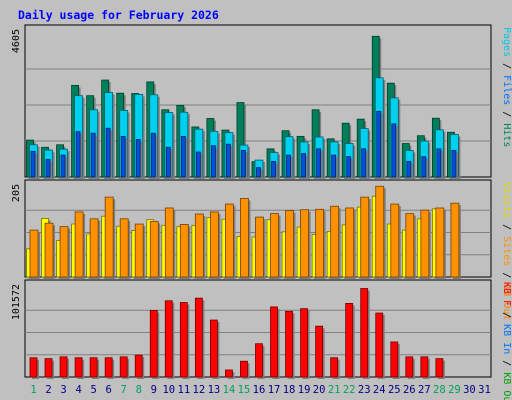  I want to click on x-tick-label: 13, so click(214, 390).